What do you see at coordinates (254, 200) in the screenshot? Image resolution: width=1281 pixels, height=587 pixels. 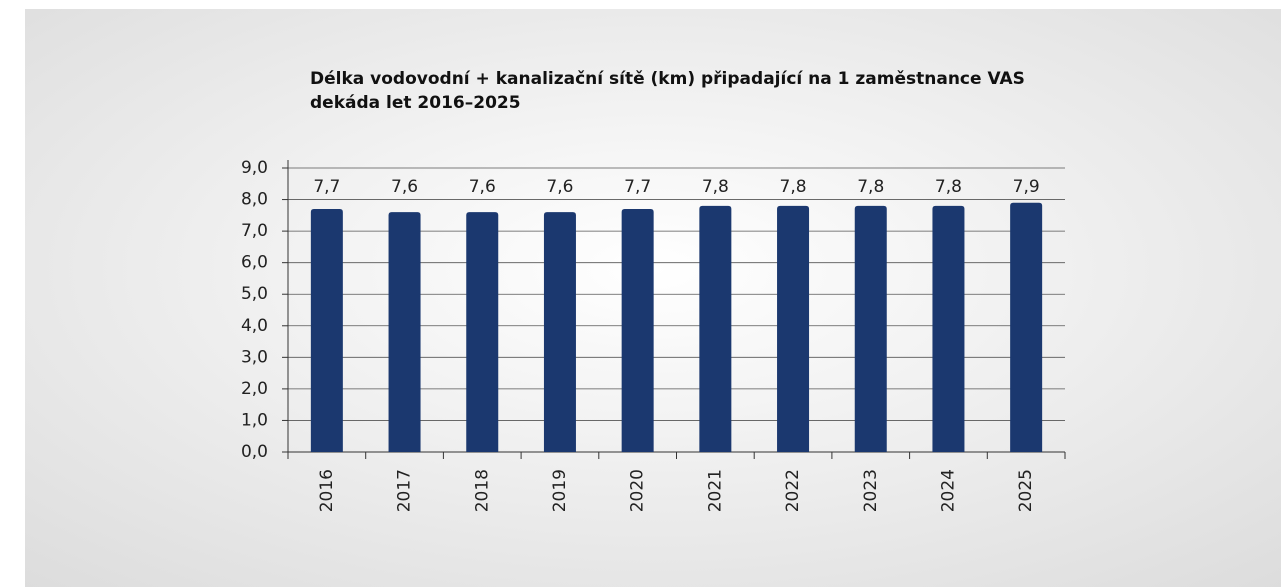 I see `y-tick-label: 8,0` at bounding box center [254, 200].